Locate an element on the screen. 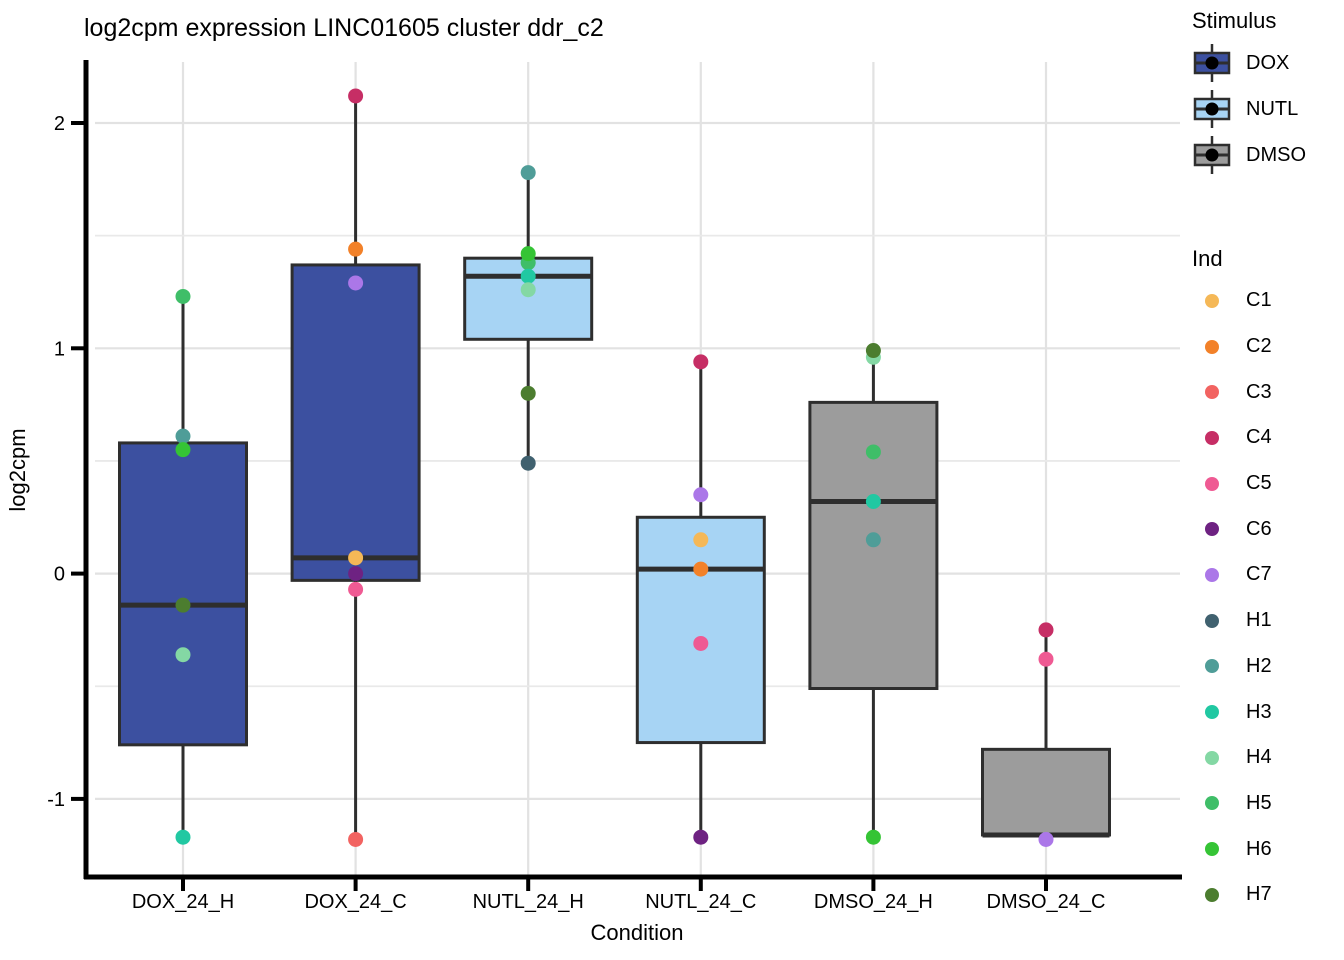  legend-entry-label: DMSO is located at coordinates (1276, 154).